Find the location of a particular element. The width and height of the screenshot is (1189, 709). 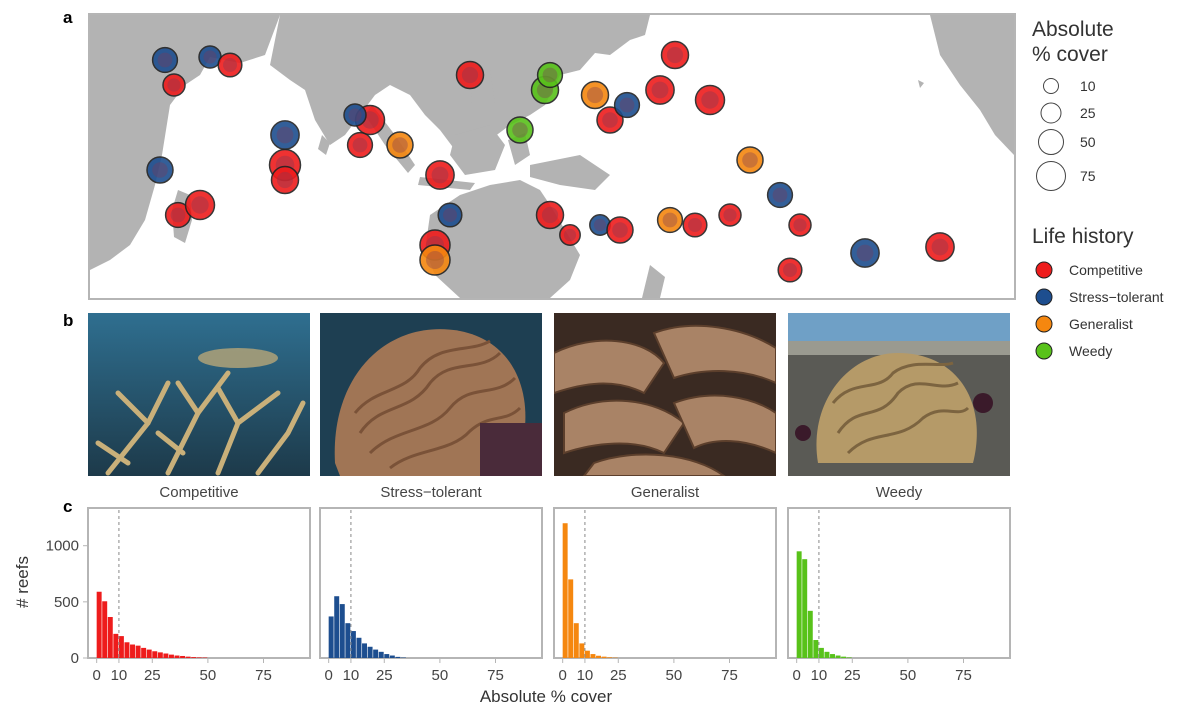

photo-stress-tolerant-art is located at coordinates (431, 394).